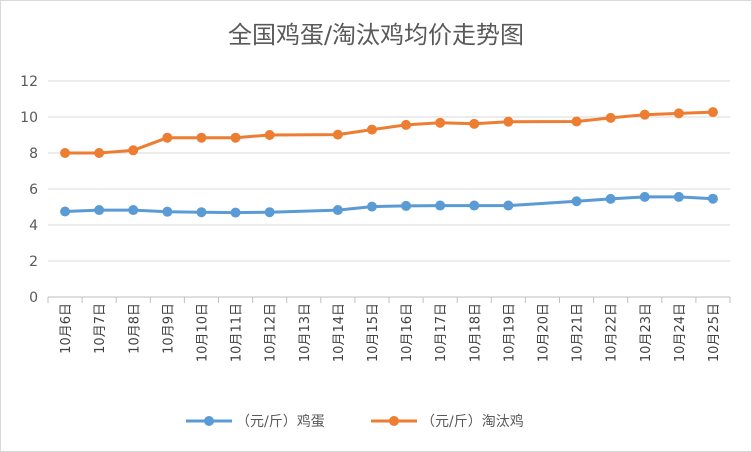 The height and width of the screenshot is (452, 752). I want to click on y-tick-label: 2, so click(33, 262).